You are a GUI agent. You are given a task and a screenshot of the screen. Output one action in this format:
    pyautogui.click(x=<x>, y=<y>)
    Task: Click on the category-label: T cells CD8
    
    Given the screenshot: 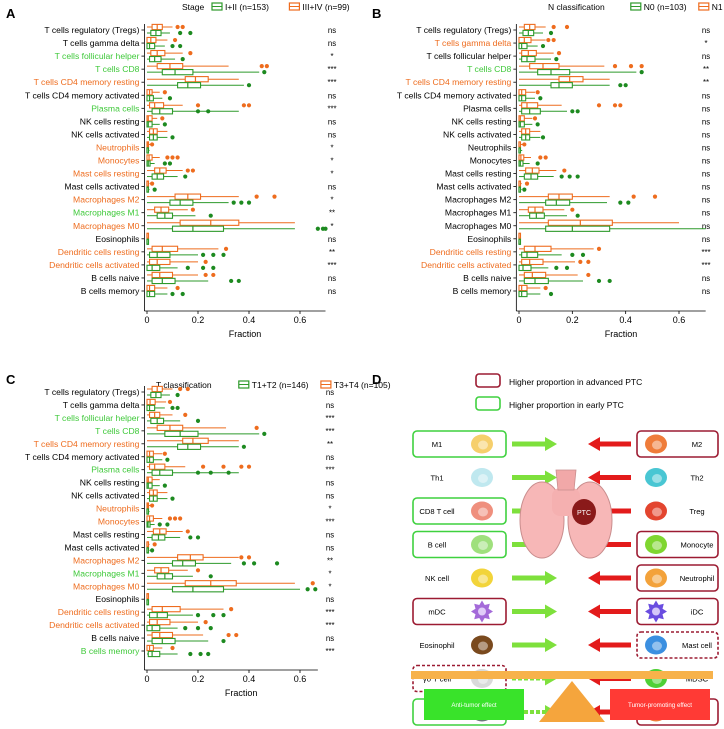 What is the action you would take?
    pyautogui.click(x=489, y=69)
    